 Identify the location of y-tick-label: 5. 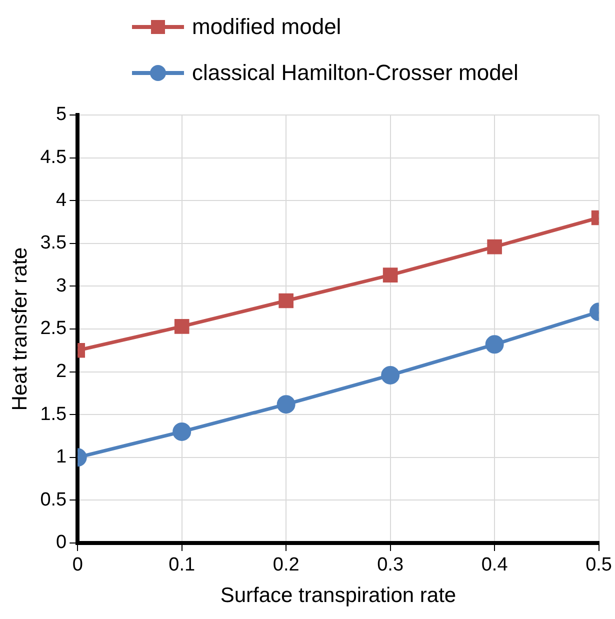
(61, 115).